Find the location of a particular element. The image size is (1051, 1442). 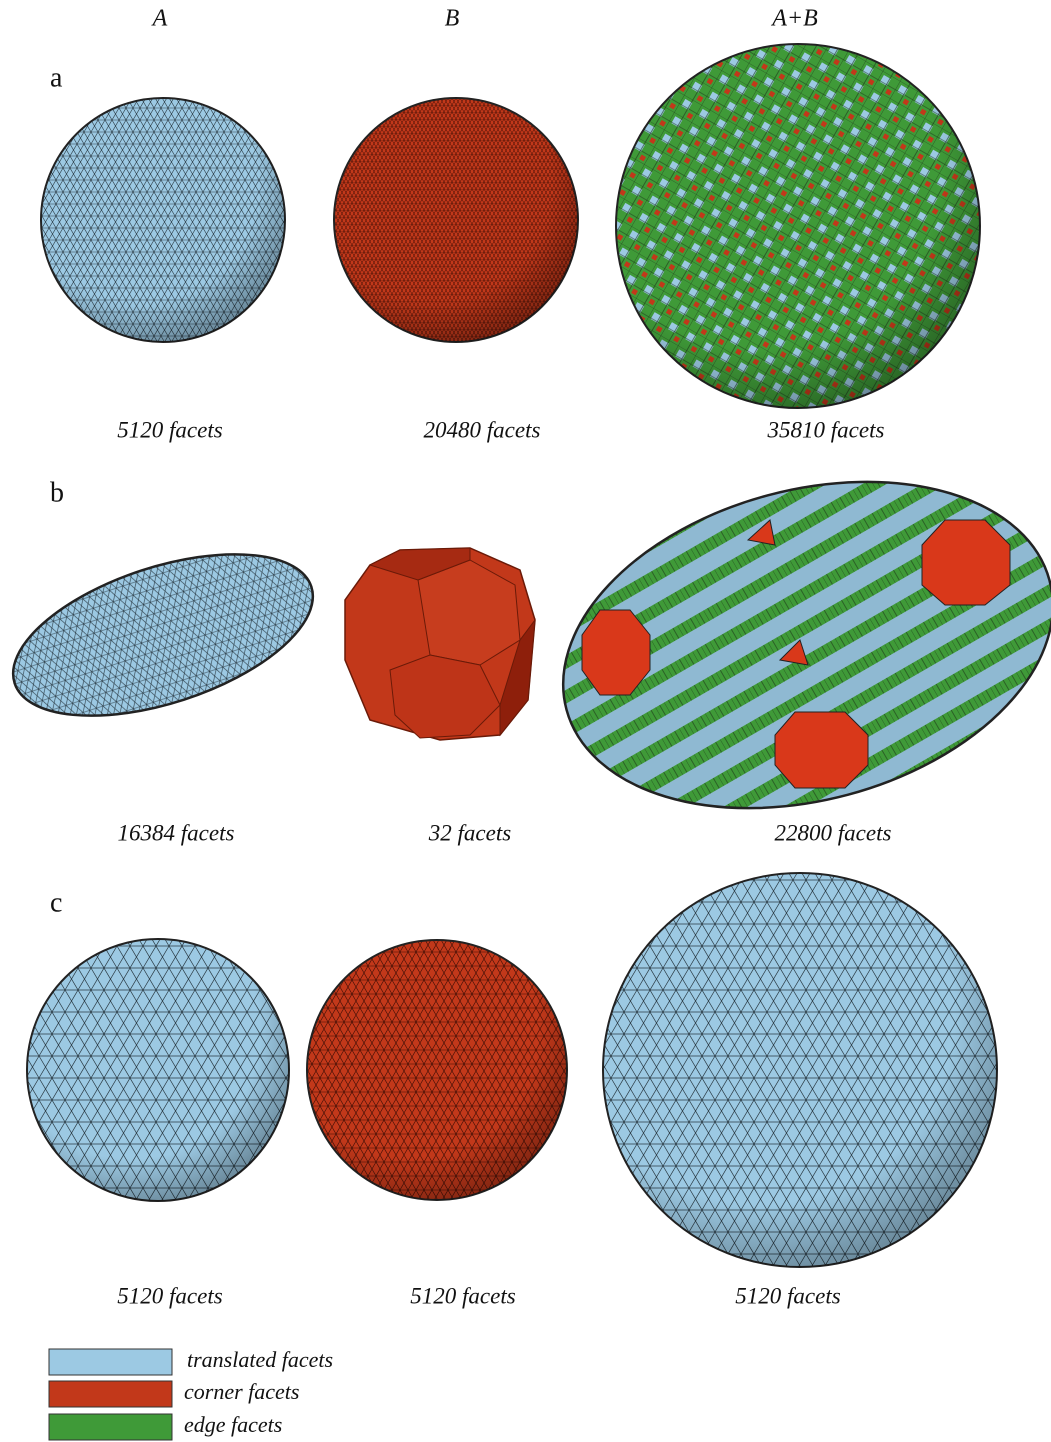

row-label: b is located at coordinates (57, 492).